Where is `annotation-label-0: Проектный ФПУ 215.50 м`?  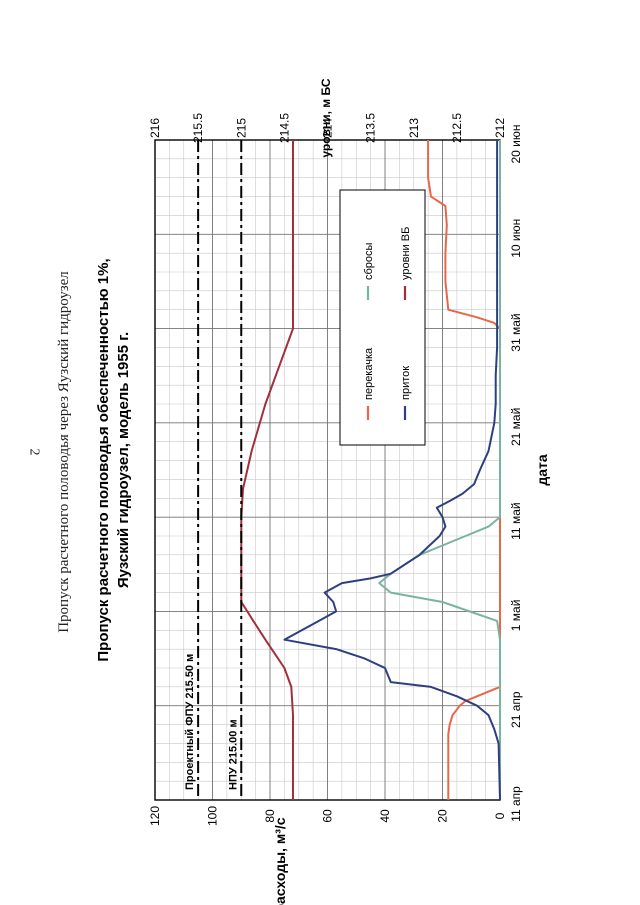
annotation-label-0: Проектный ФПУ 215.50 м is located at coordinates (190, 722).